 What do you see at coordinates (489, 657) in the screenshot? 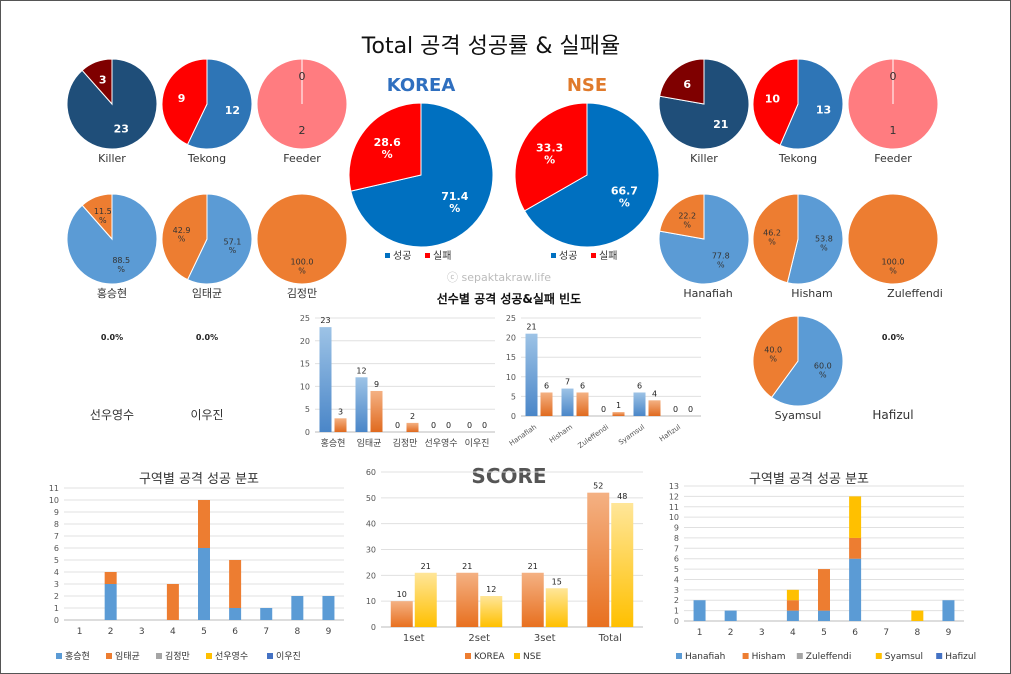
I see `legend-label: KOREA` at bounding box center [489, 657].